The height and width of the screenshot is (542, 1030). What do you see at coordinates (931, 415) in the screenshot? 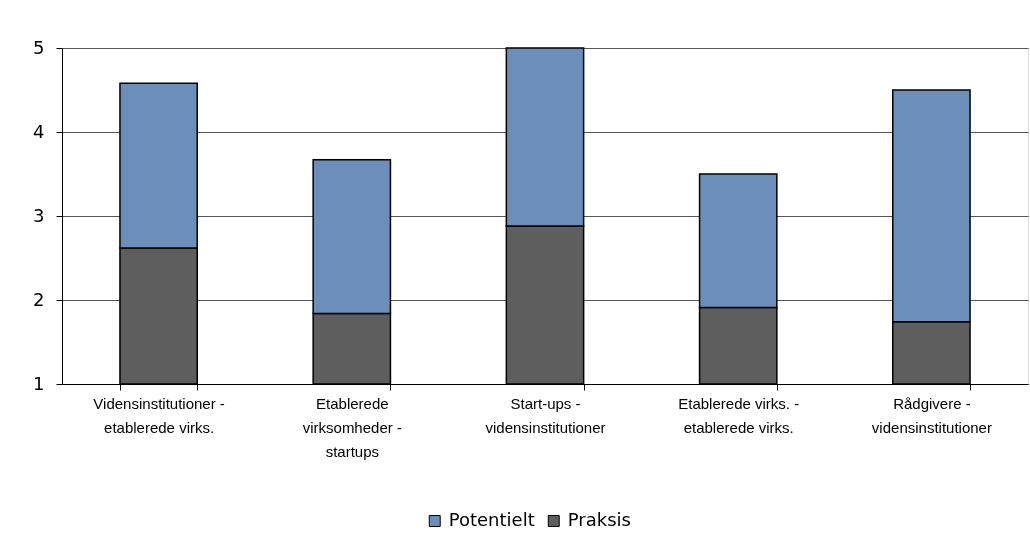
I see `x-tick-label: Rådgivere - vidensinstitutioner` at bounding box center [931, 415].